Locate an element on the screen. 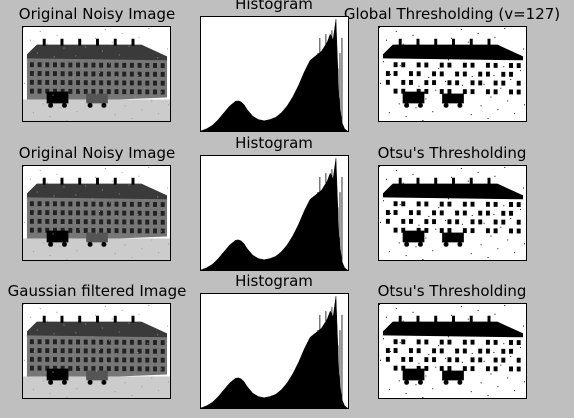 Image resolution: width=574 pixels, height=418 pixels. histogram-title-2: Histogram is located at coordinates (274, 143).